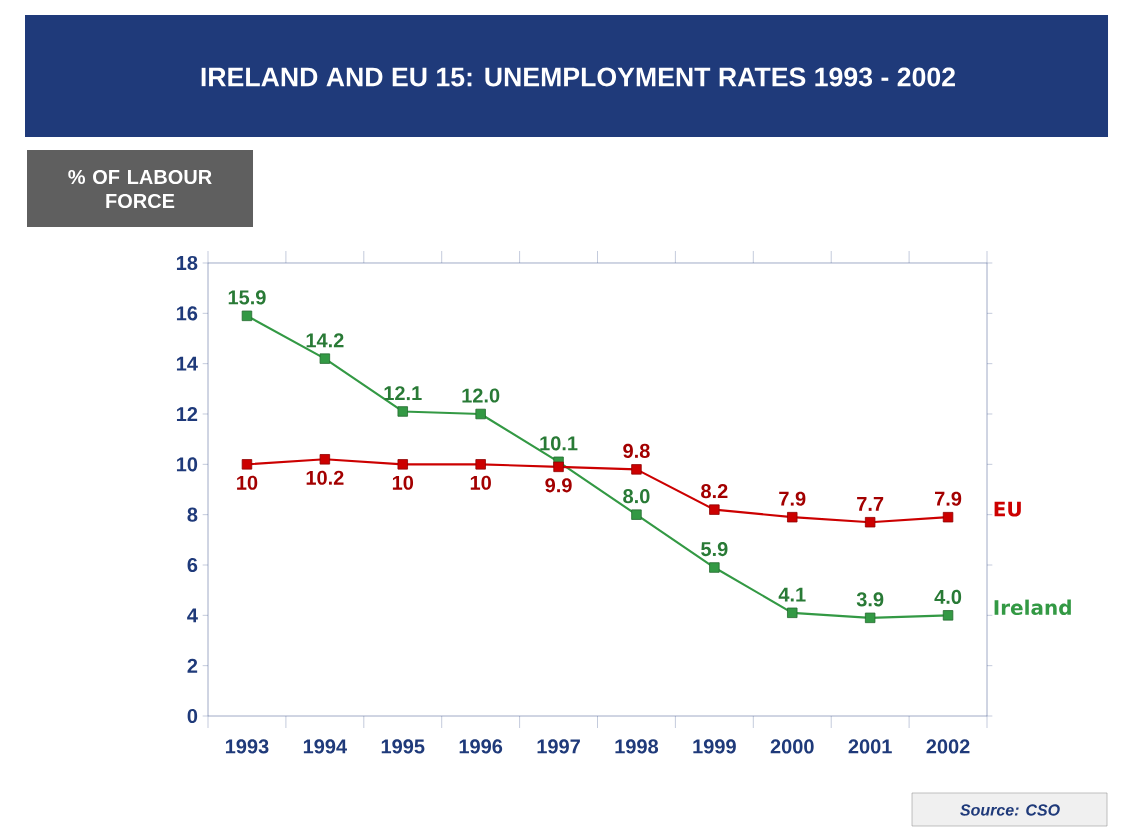 Image resolution: width=1123 pixels, height=832 pixels. I want to click on y-tick-label: 0, so click(192, 716).